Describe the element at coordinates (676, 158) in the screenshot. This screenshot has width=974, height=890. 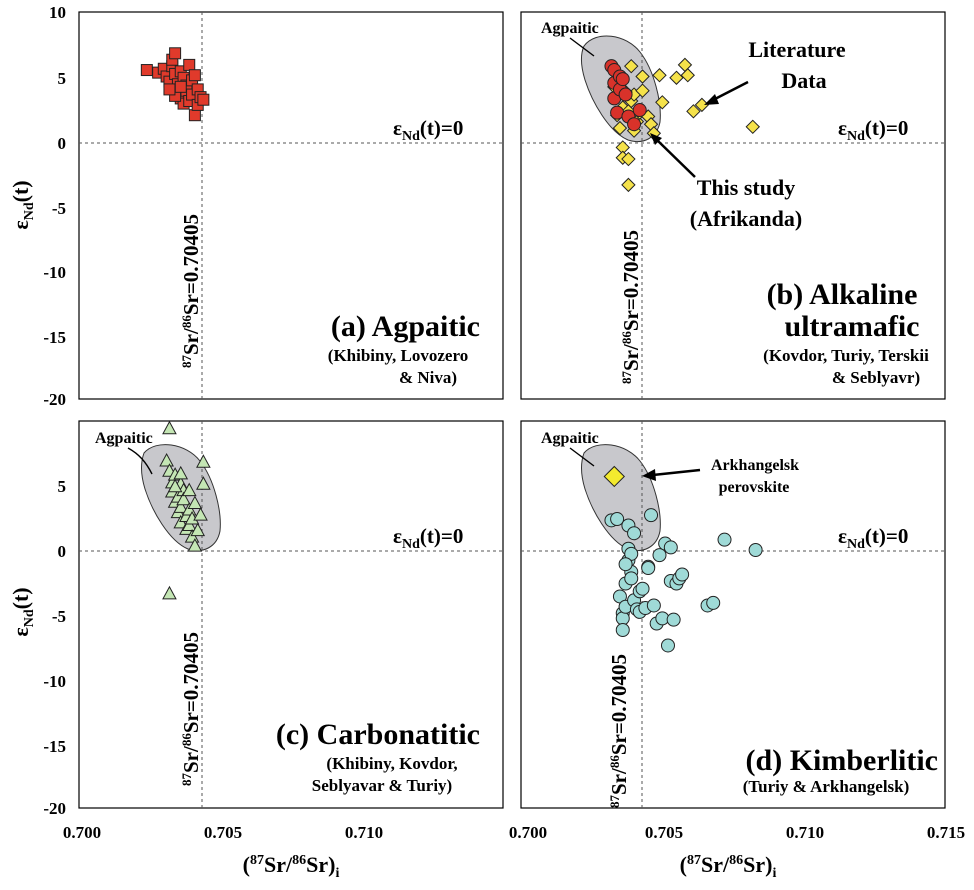
I see `this-study-arrow` at that location.